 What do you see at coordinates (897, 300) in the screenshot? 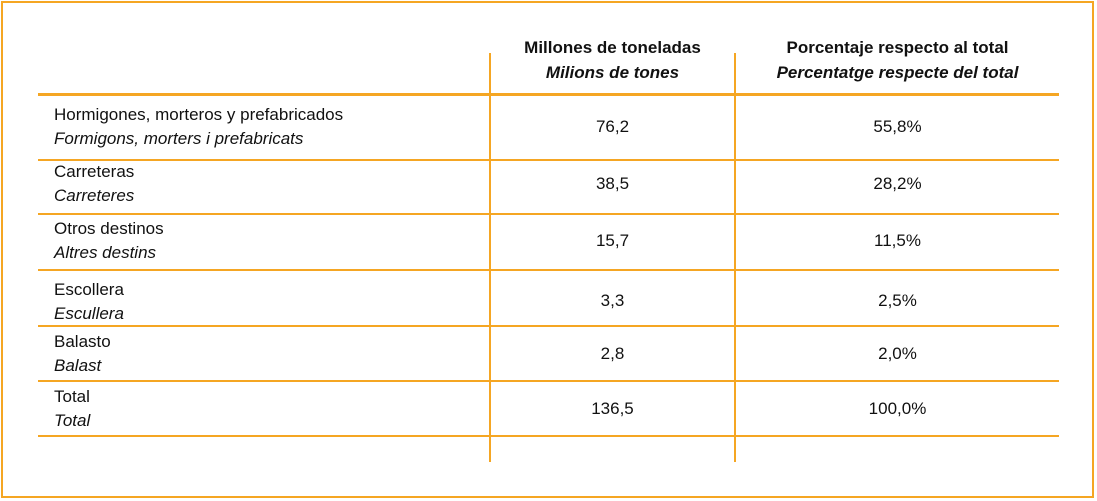
I see `row-percentage-value: 2,5%` at bounding box center [897, 300].